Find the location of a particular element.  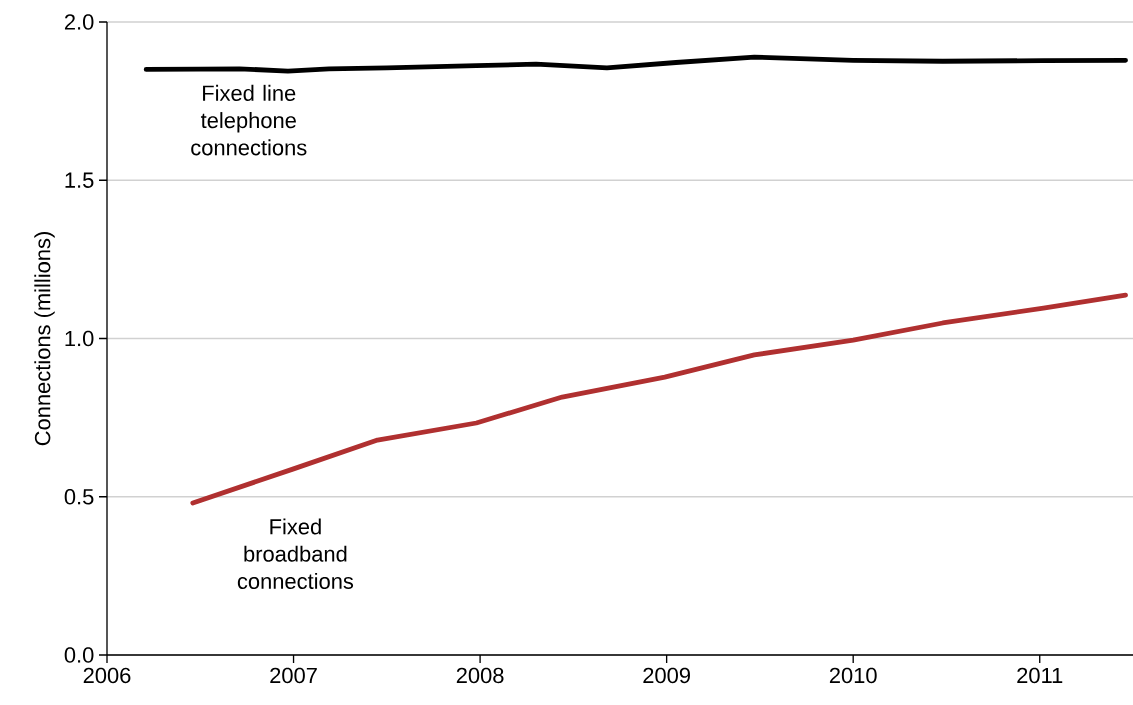

x-tick-label: 2008 is located at coordinates (480, 675).